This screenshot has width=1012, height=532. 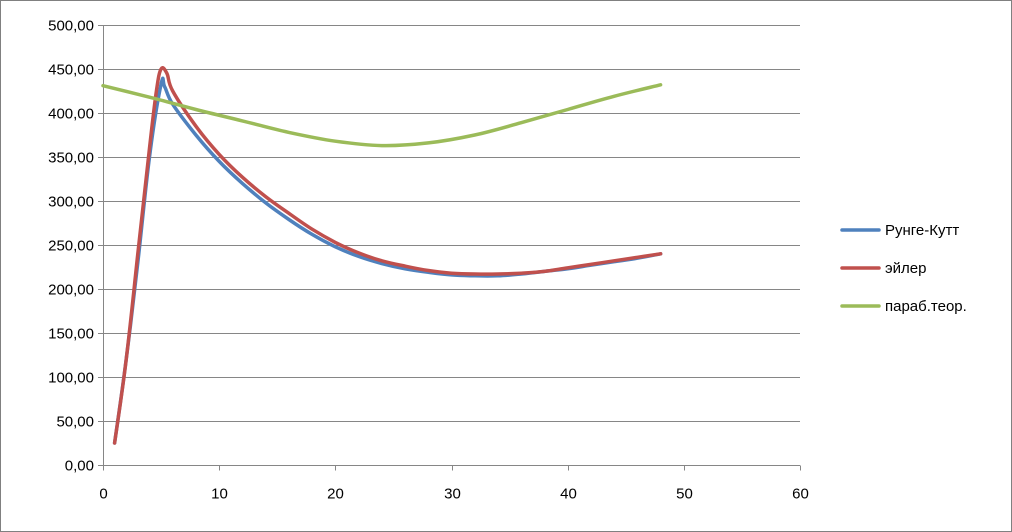 I want to click on x-tick-label: 30, so click(x=452, y=494).